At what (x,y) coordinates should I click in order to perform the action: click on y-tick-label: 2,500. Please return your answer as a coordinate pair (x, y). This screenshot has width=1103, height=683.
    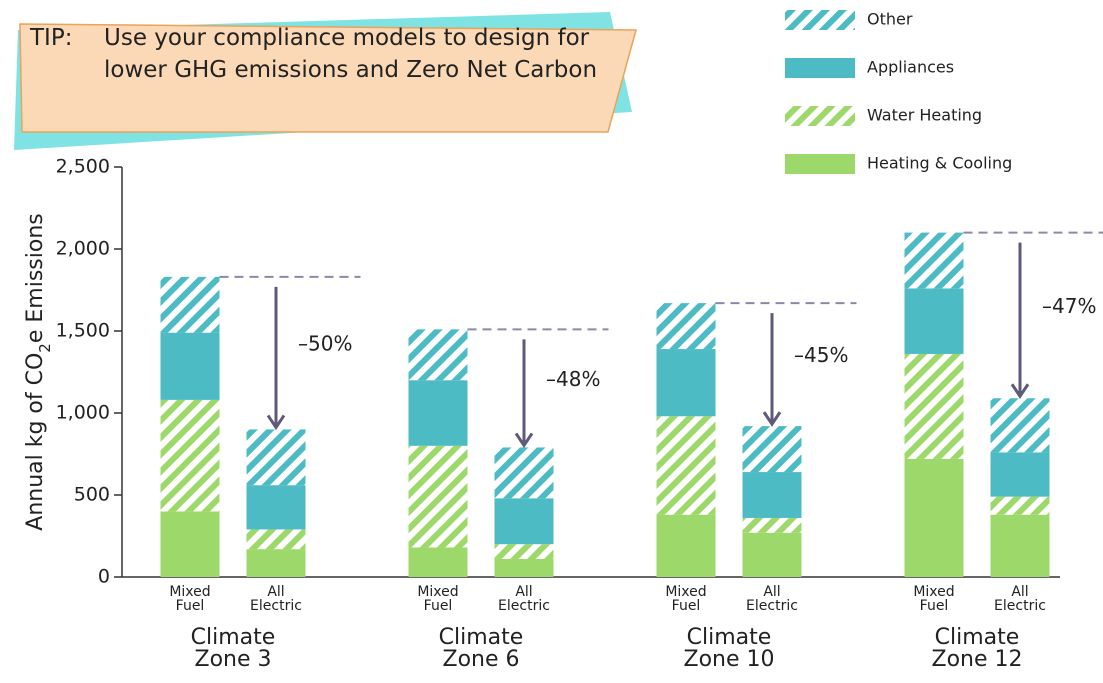
    Looking at the image, I should click on (83, 167).